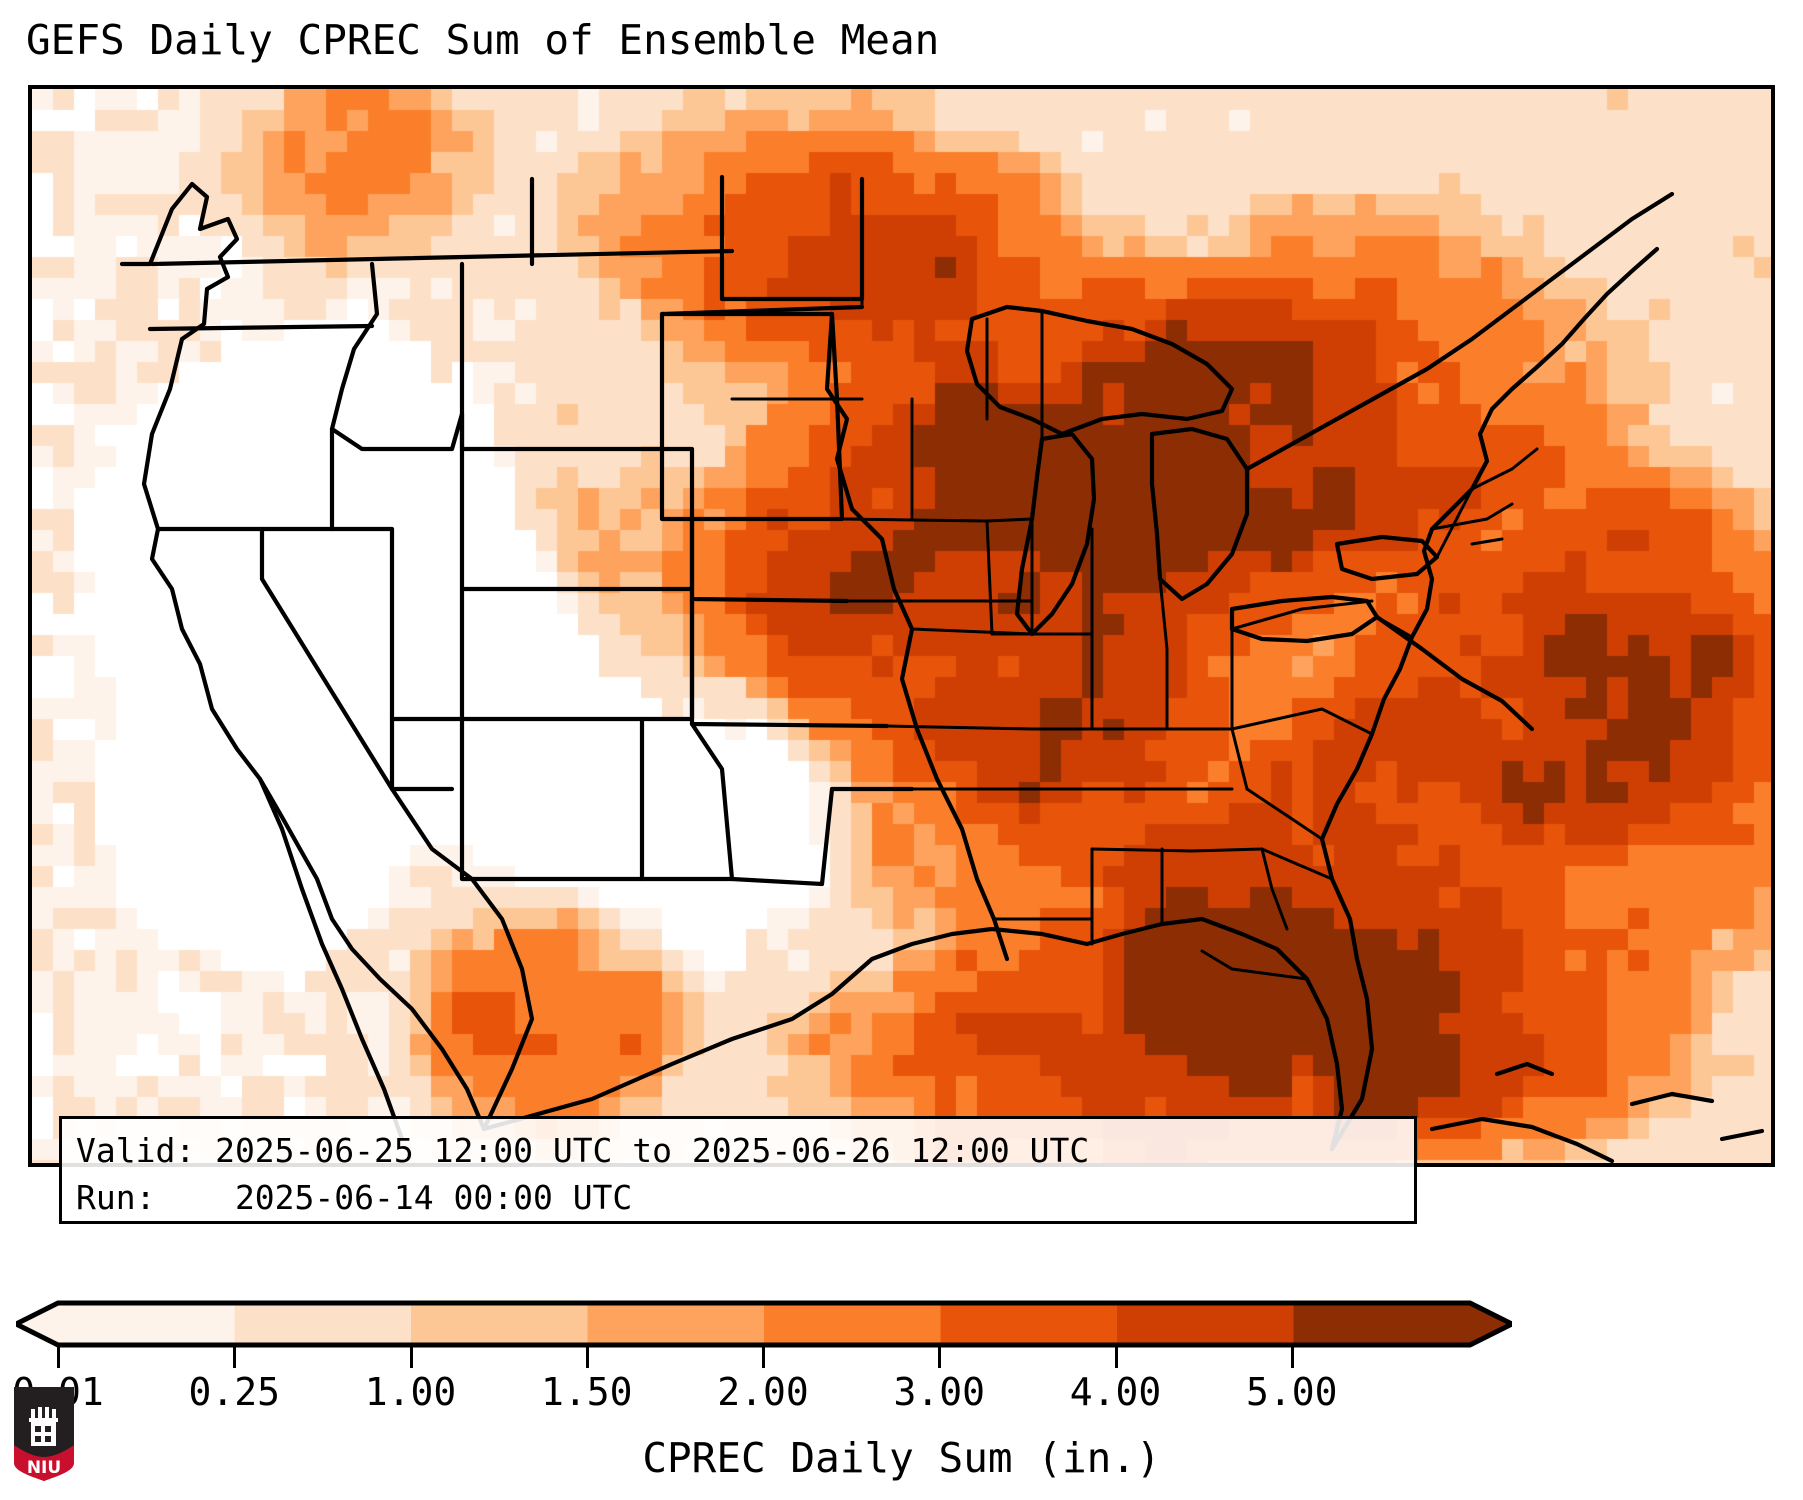  What do you see at coordinates (483, 40) in the screenshot?
I see `page-title: GEFS Daily CPREC Sum of Ensemble Mean` at bounding box center [483, 40].